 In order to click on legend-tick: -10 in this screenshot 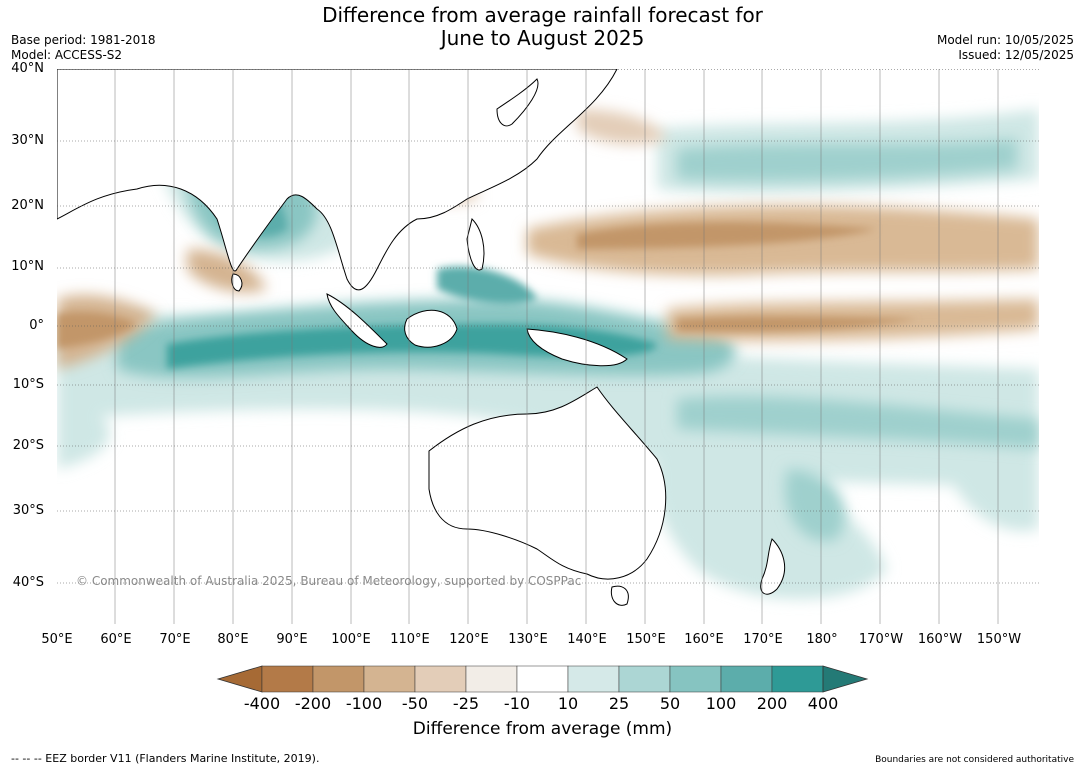, I will do `click(517, 703)`.